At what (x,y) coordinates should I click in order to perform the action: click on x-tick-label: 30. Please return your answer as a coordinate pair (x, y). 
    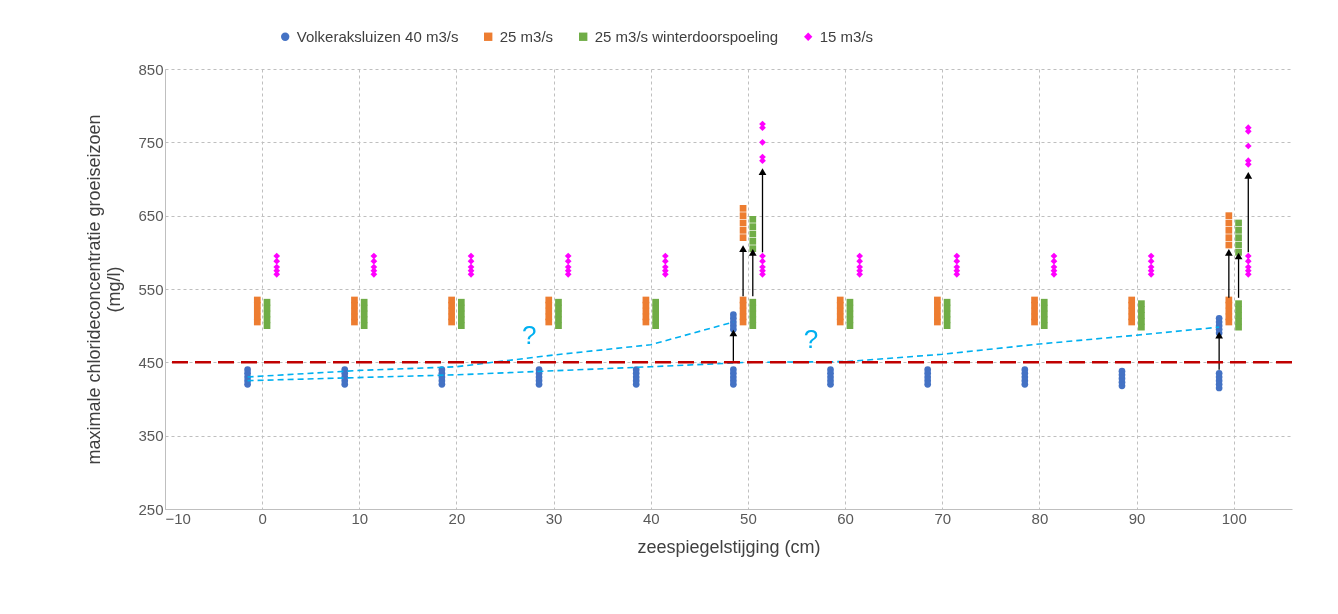
    Looking at the image, I should click on (554, 518).